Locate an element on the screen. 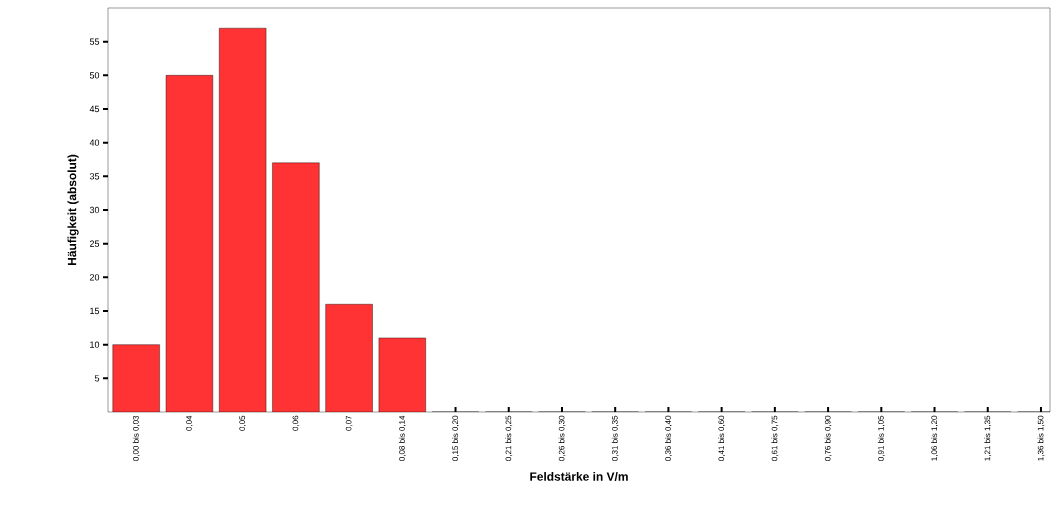  x-axis-title: Feldstärke in V/m is located at coordinates (579, 476).